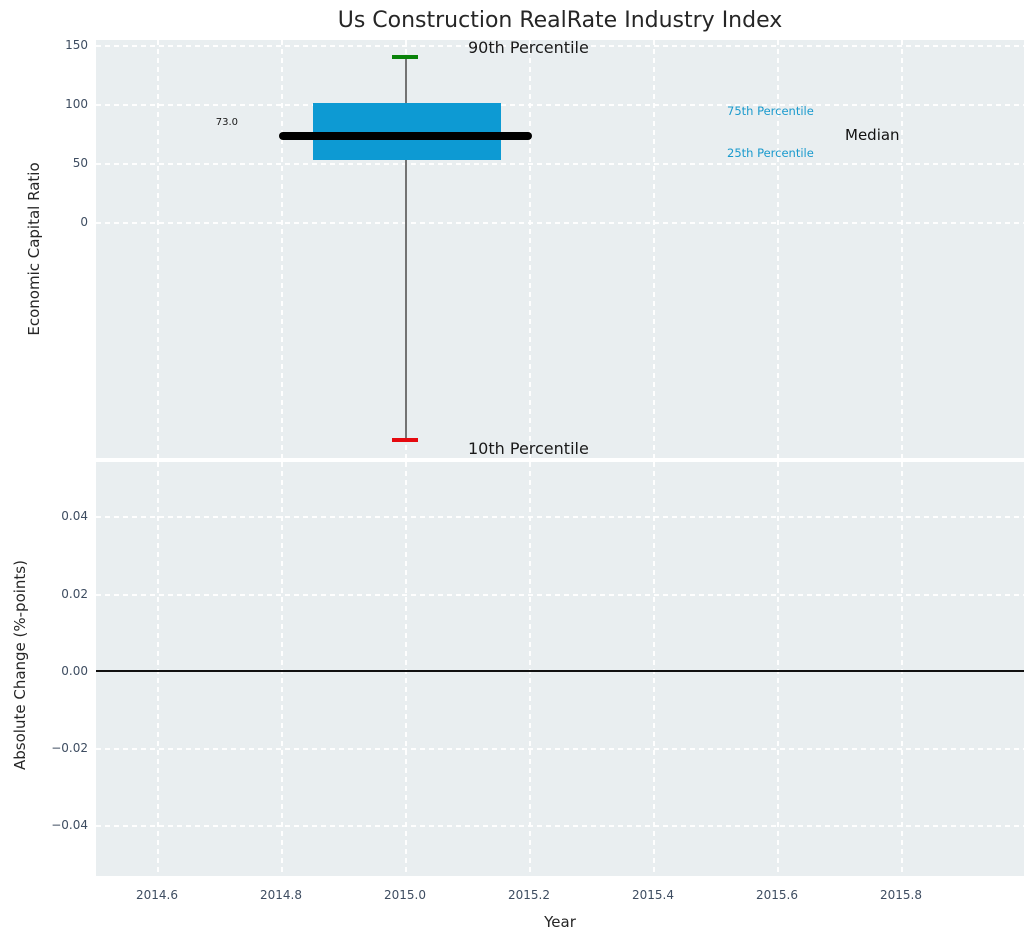 The height and width of the screenshot is (942, 1034). Describe the element at coordinates (74, 594) in the screenshot. I see `y-tick-label: 0.02` at that location.